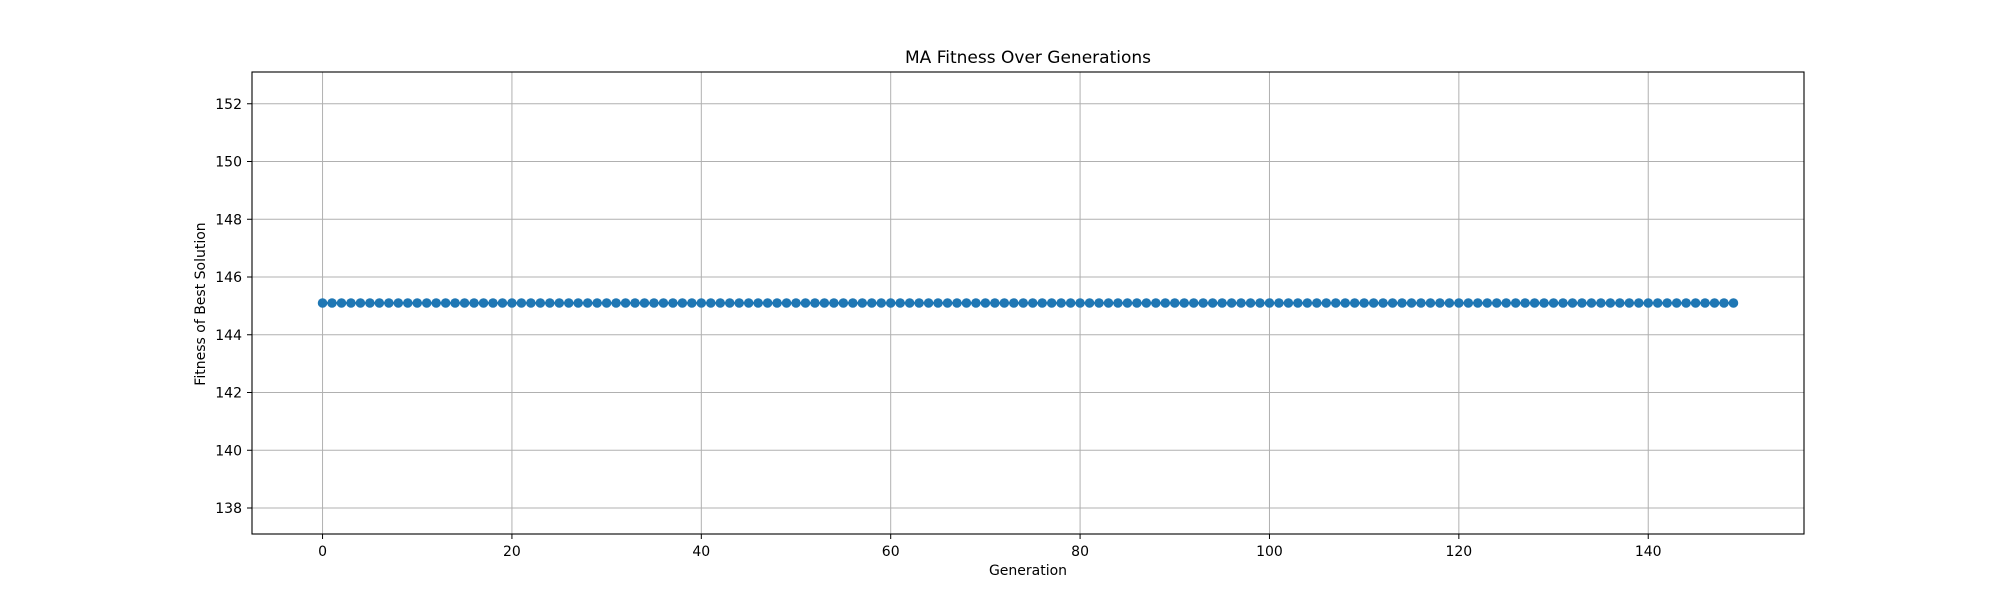 Image resolution: width=2000 pixels, height=600 pixels. Describe the element at coordinates (1080, 552) in the screenshot. I see `x-tick-label: 80` at that location.